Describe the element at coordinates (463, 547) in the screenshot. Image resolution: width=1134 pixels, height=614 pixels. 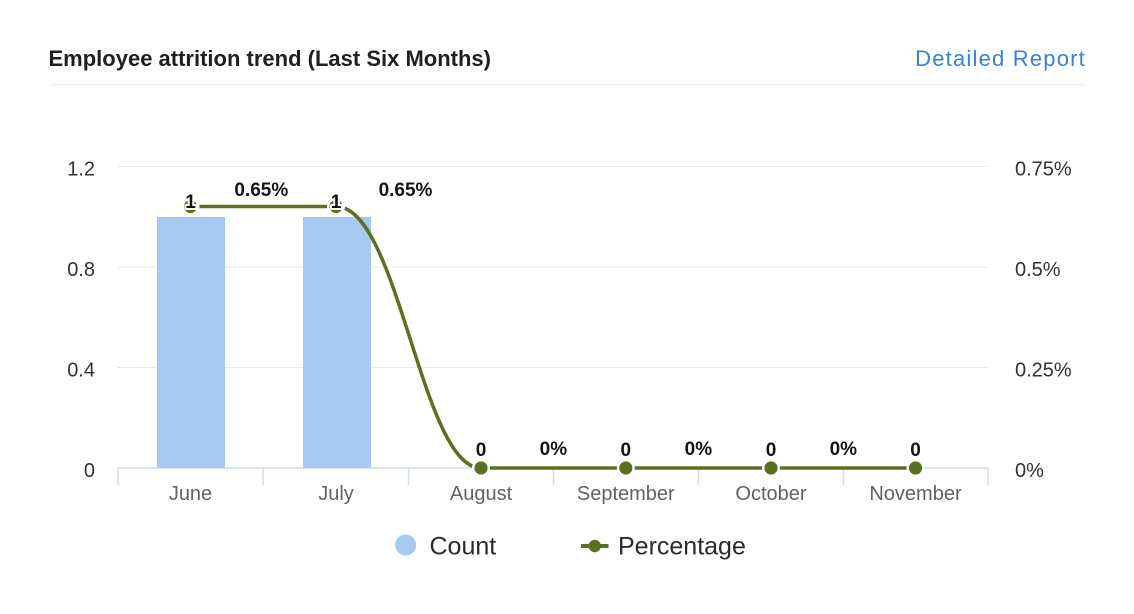
I see `svg-text: Count` at that location.